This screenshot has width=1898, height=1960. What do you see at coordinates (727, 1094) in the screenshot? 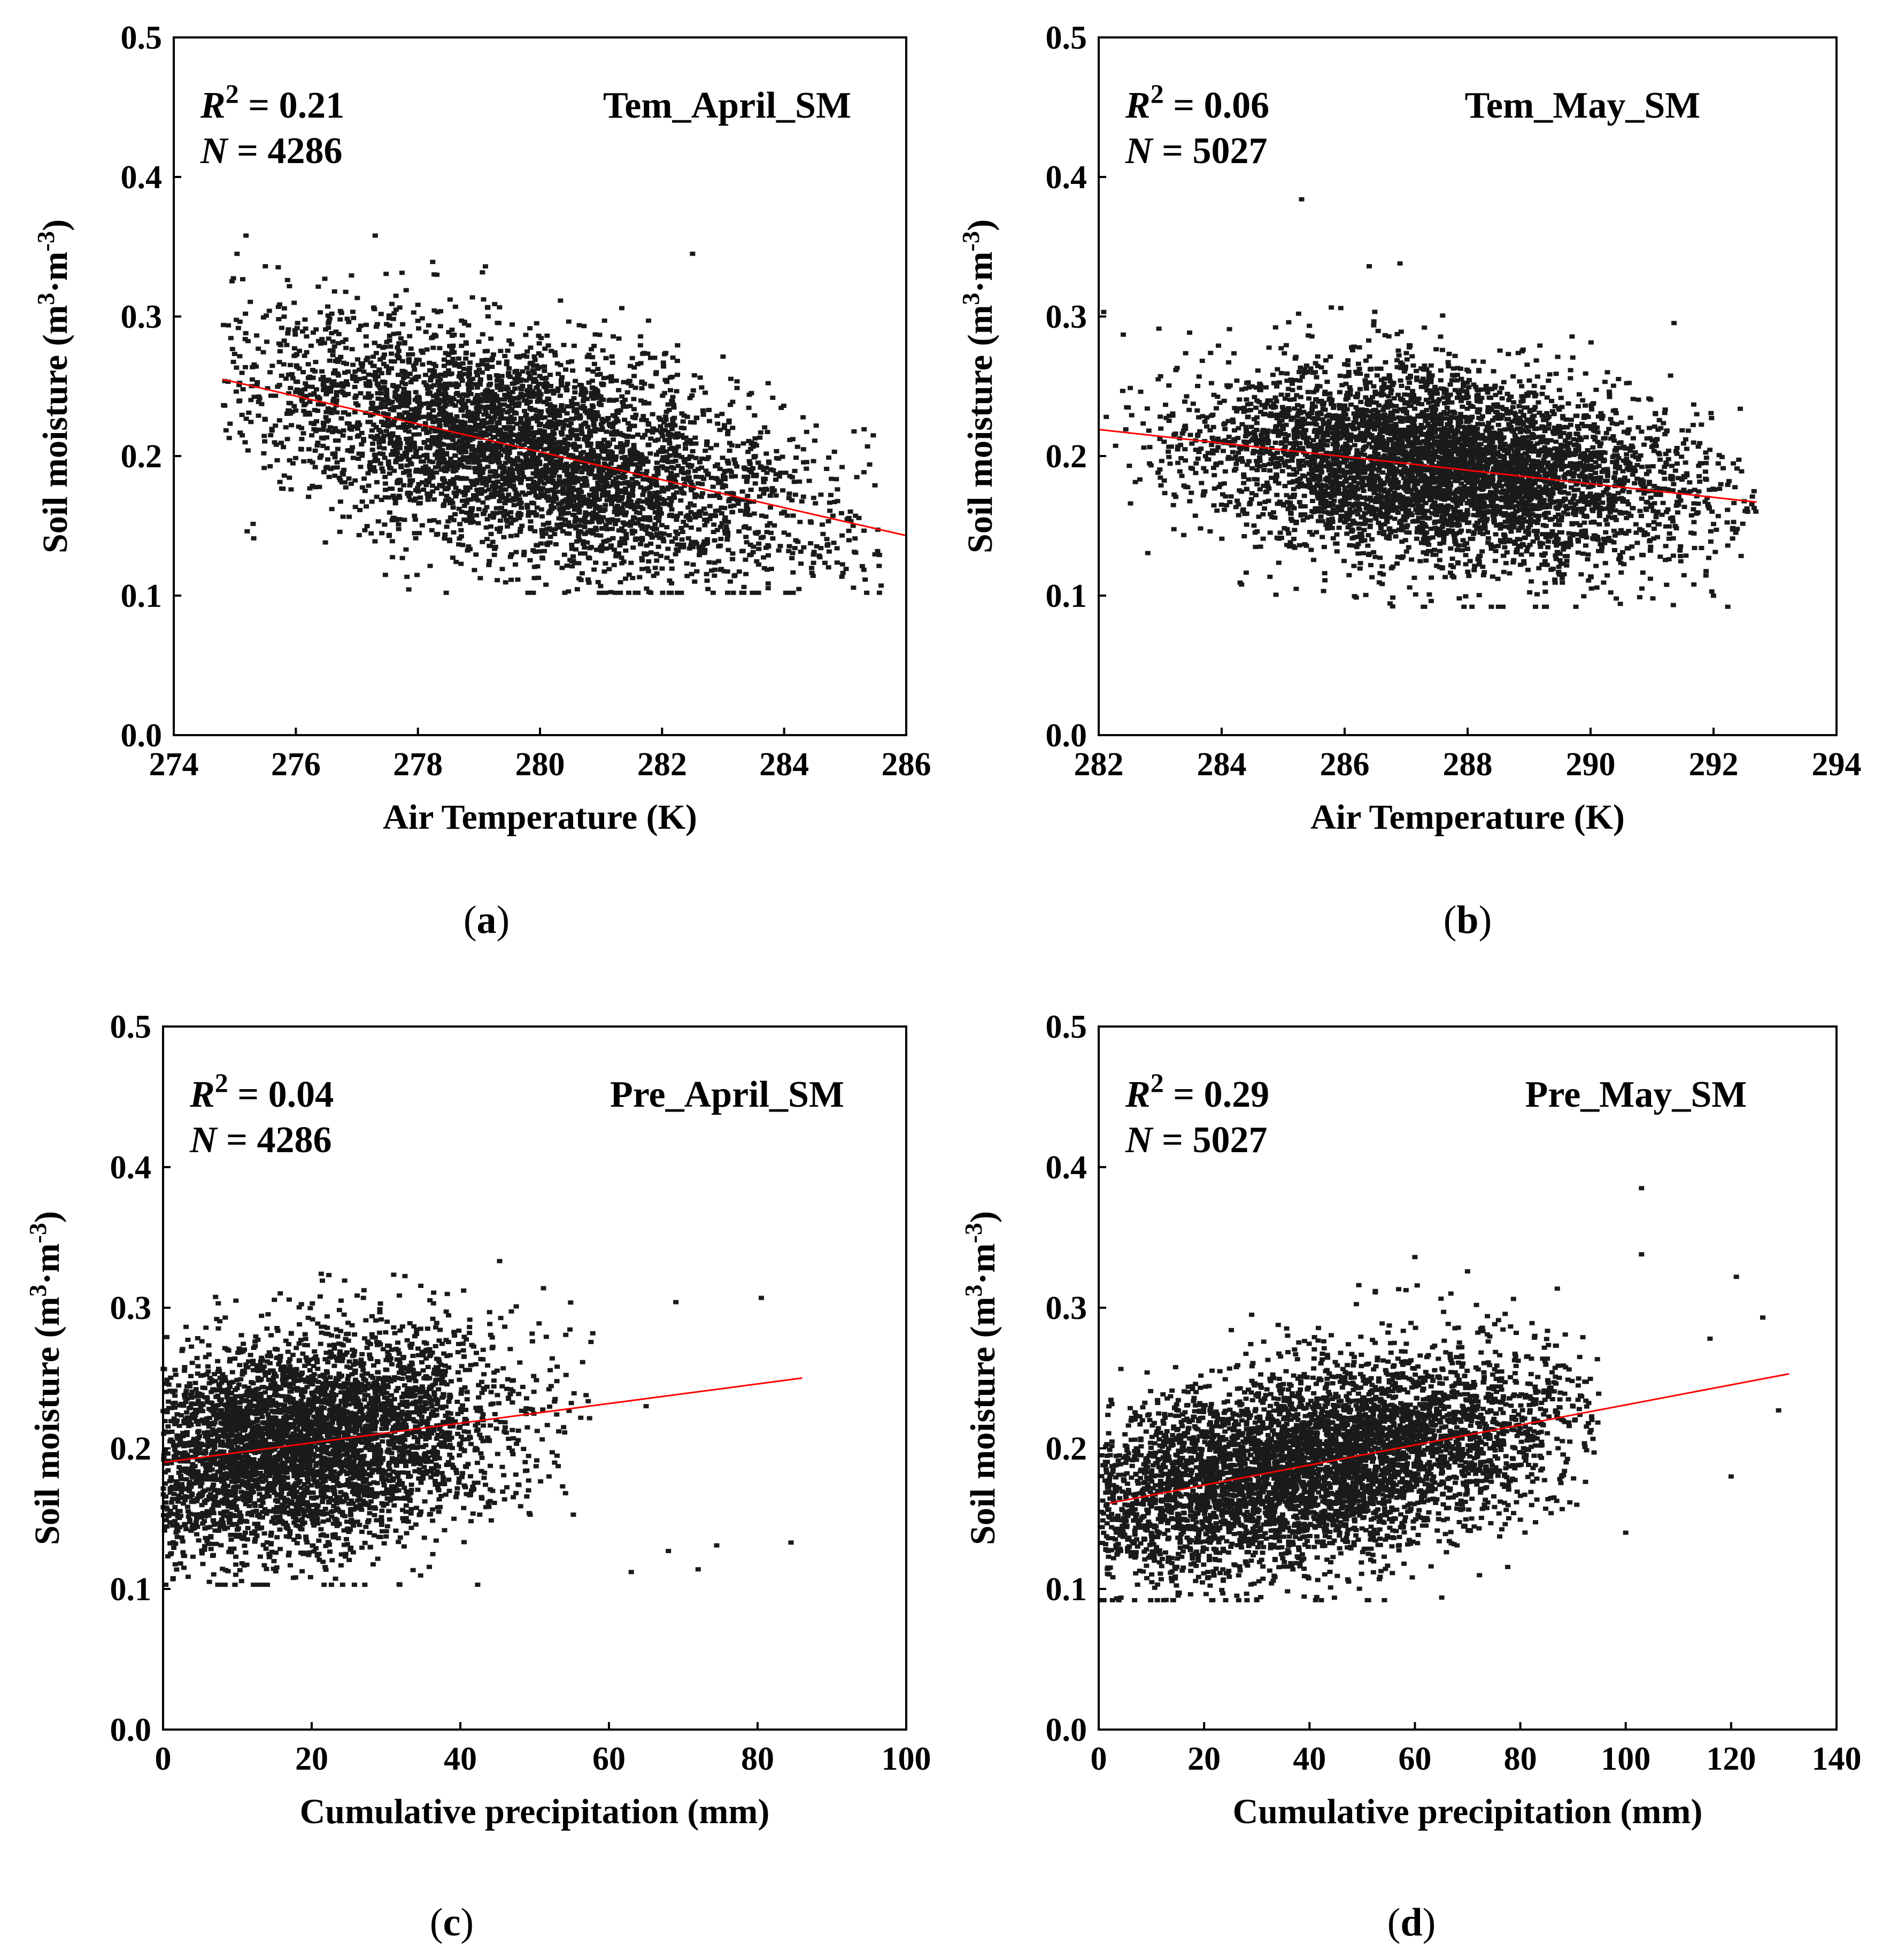
I see `panel-title: Pre_April_SM` at bounding box center [727, 1094].